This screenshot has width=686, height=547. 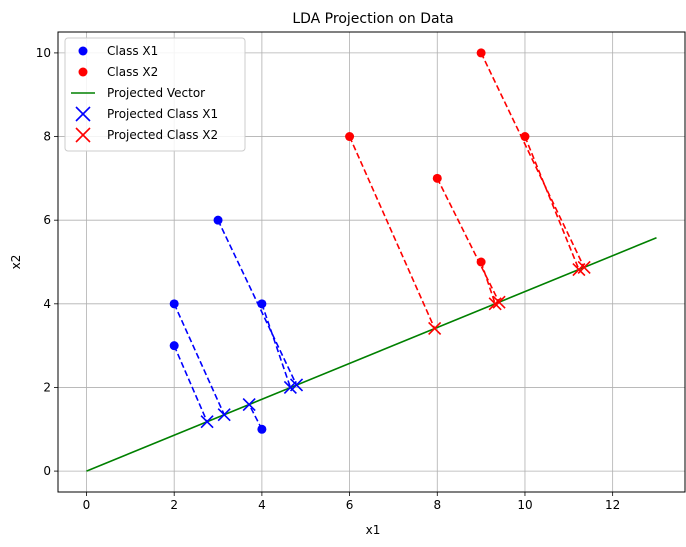 I want to click on y-tick-label: 6, so click(x=47, y=220).